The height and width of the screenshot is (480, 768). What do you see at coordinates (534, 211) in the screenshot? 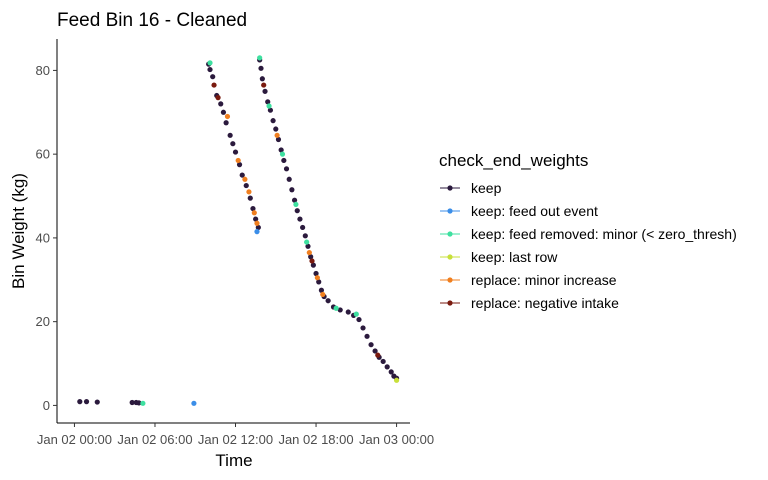
I see `legend-label: keep: feed out event` at bounding box center [534, 211].